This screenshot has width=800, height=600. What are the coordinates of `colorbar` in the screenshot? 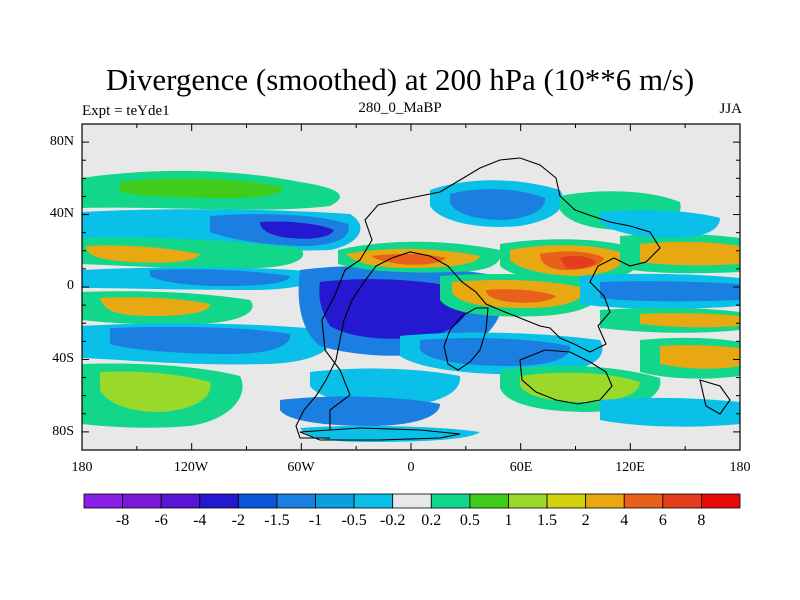 It's located at (412, 501).